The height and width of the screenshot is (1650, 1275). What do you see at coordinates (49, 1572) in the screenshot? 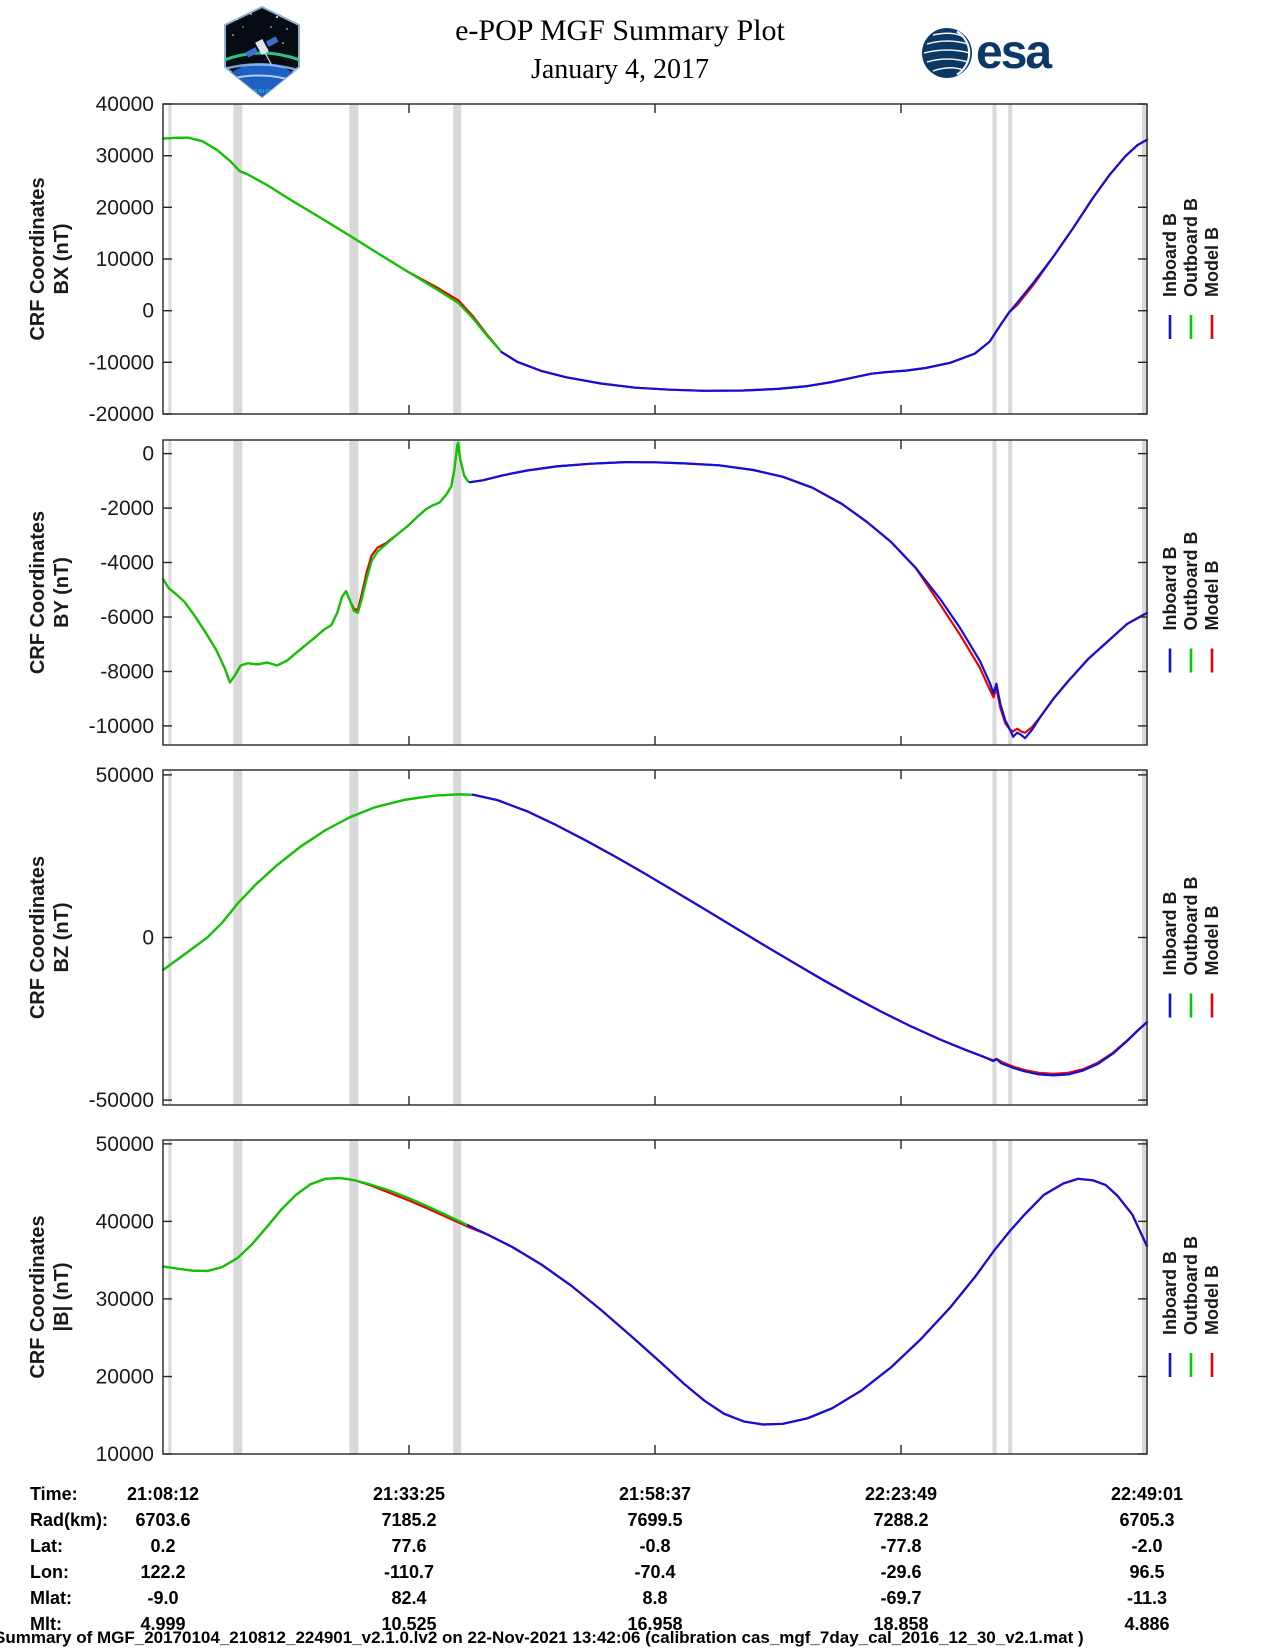
I see `table-row-label: Lon:` at bounding box center [49, 1572].